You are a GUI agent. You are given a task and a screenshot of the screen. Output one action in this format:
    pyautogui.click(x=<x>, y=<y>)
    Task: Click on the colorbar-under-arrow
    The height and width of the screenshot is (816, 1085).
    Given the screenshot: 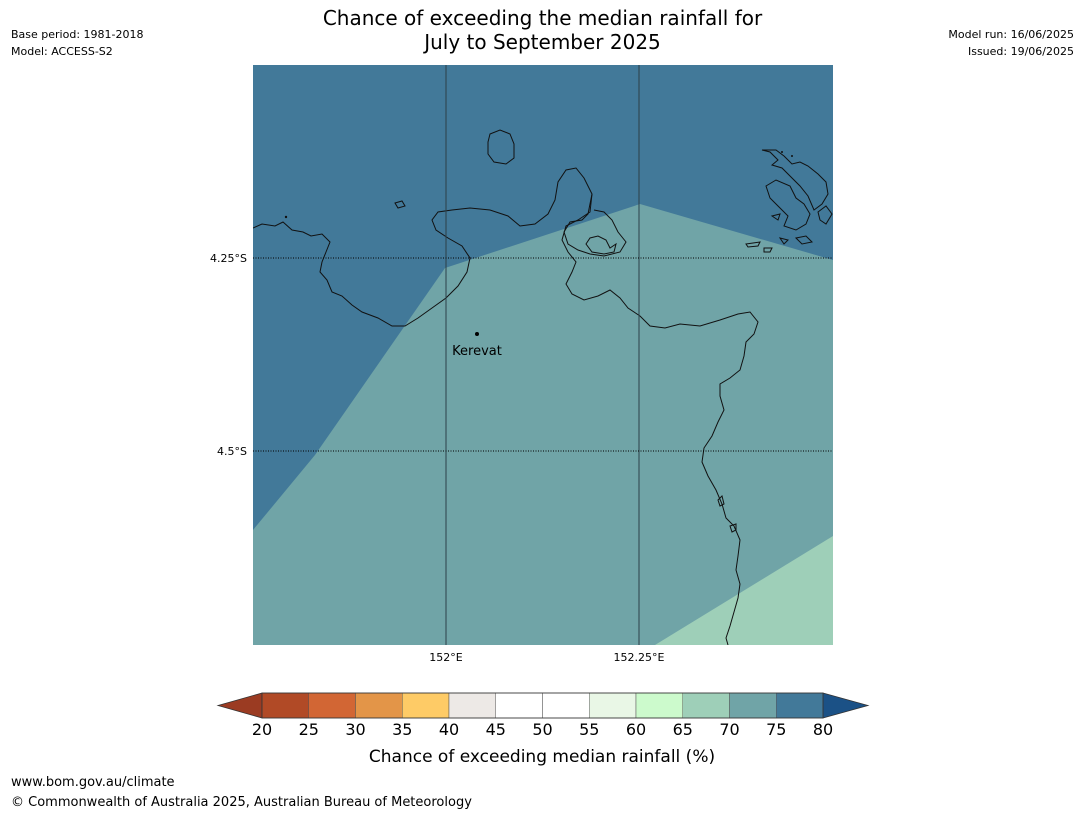 What is the action you would take?
    pyautogui.click(x=239, y=705)
    